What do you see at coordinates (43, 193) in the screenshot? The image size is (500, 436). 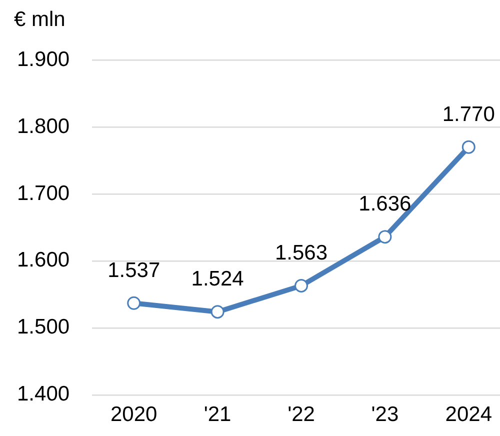 I see `y-tick-label: 1.700` at bounding box center [43, 193].